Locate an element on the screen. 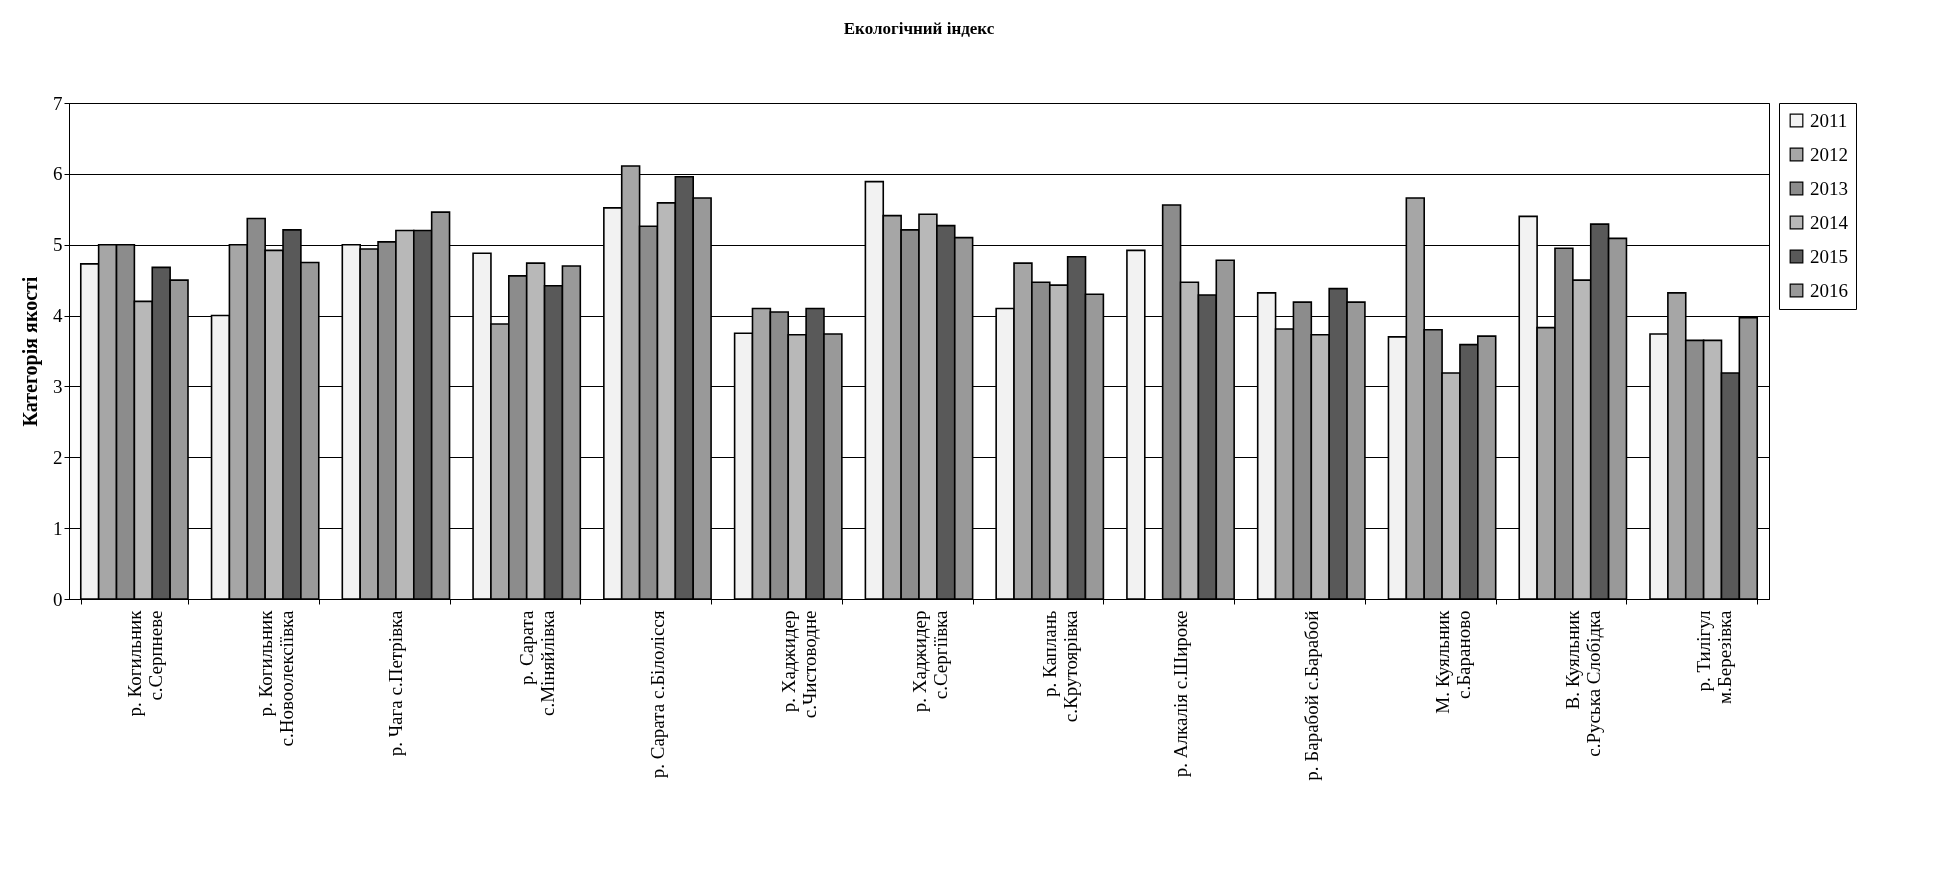  legend-label: 2011 is located at coordinates (1829, 120).